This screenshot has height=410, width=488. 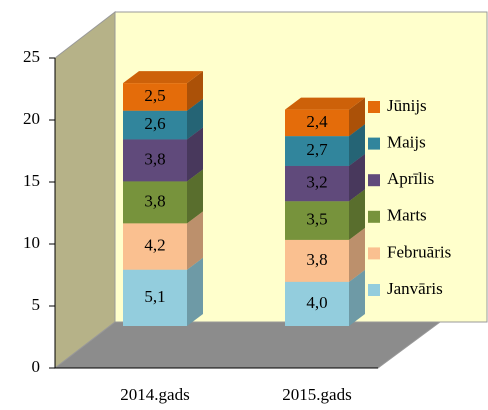 I want to click on y-tick-label: 0, so click(x=36, y=366).